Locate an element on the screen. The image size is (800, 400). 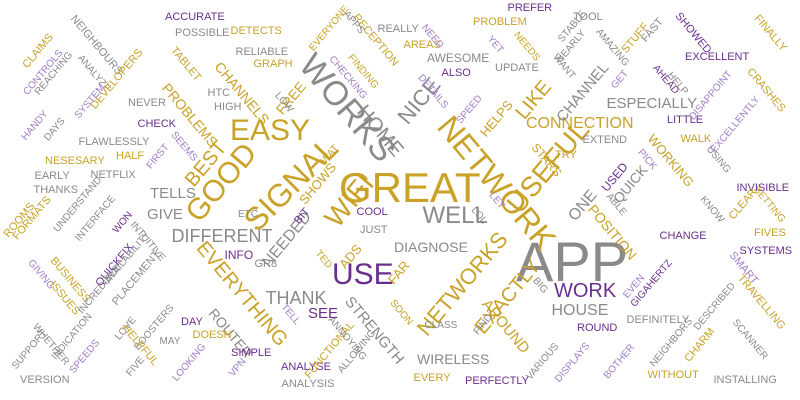
word-change: CHANGE is located at coordinates (683, 235).